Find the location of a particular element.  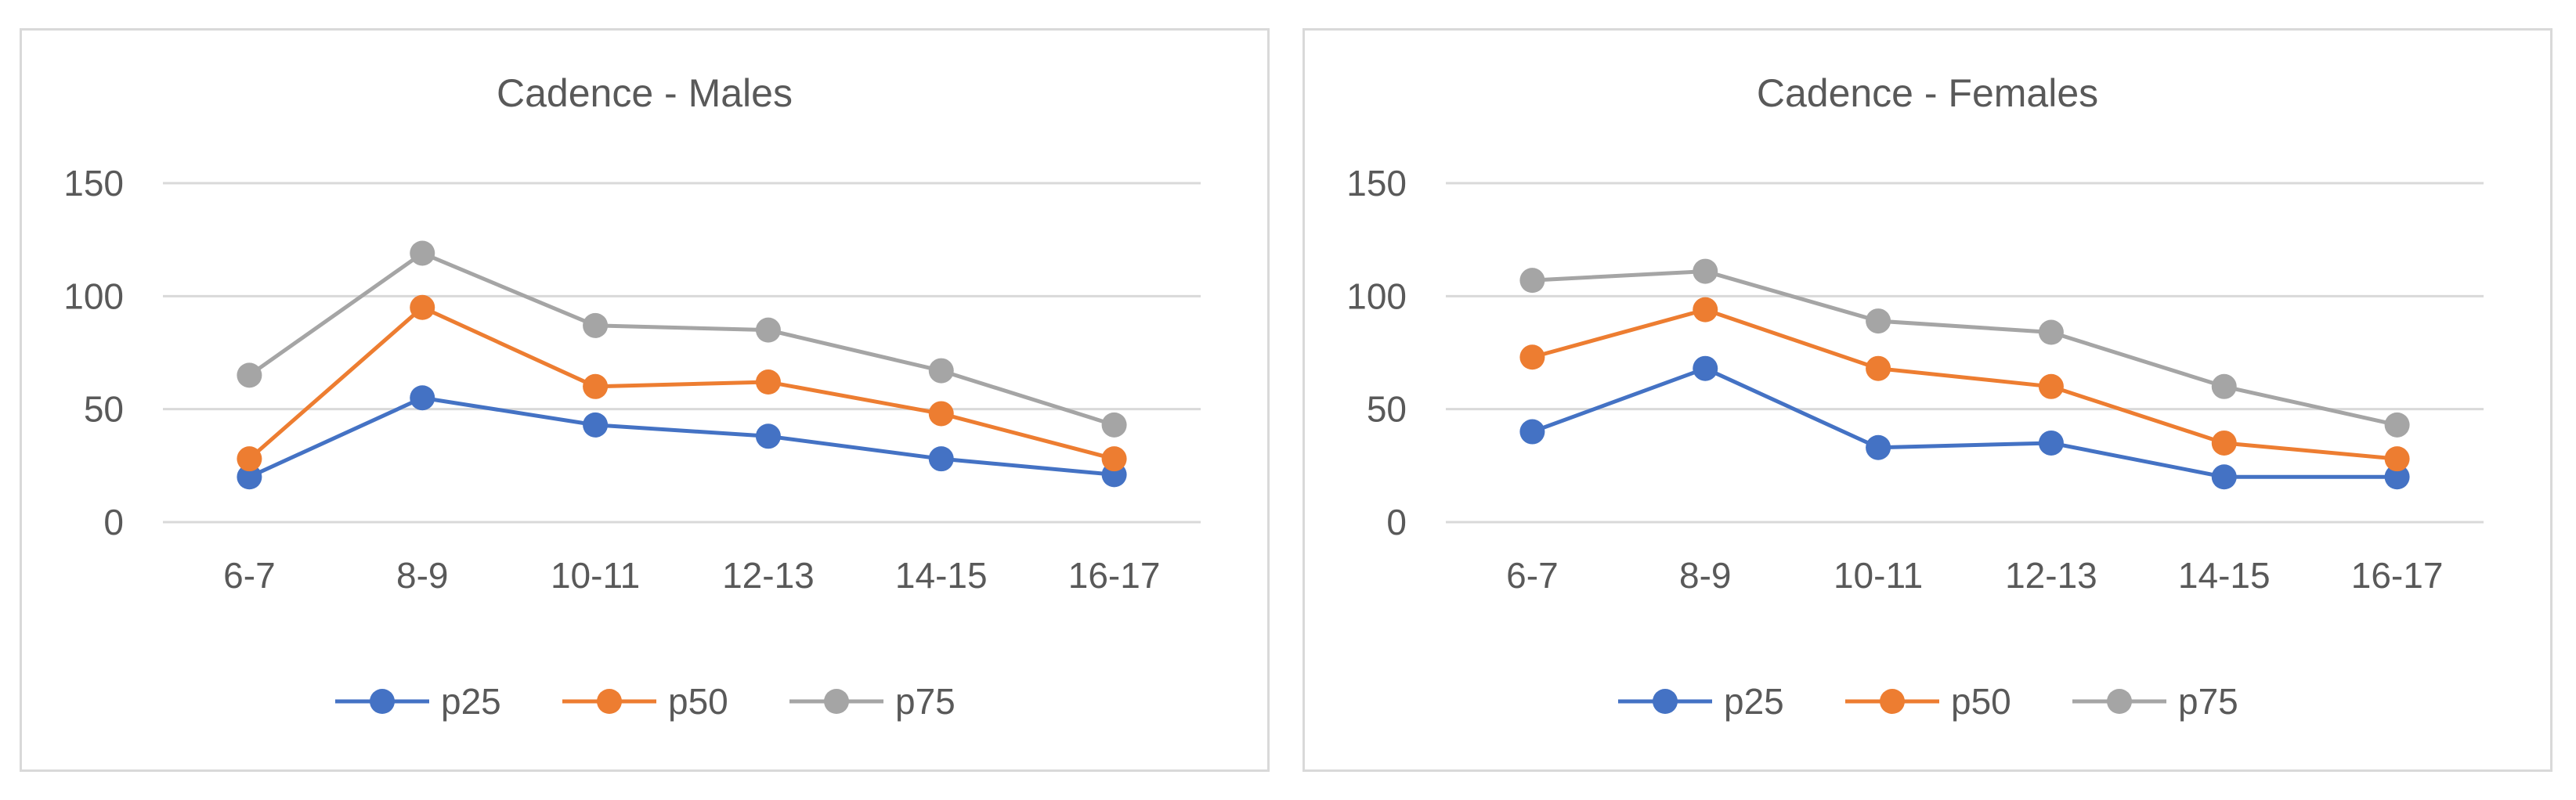

chart-title: Cadence - Males is located at coordinates (645, 93).